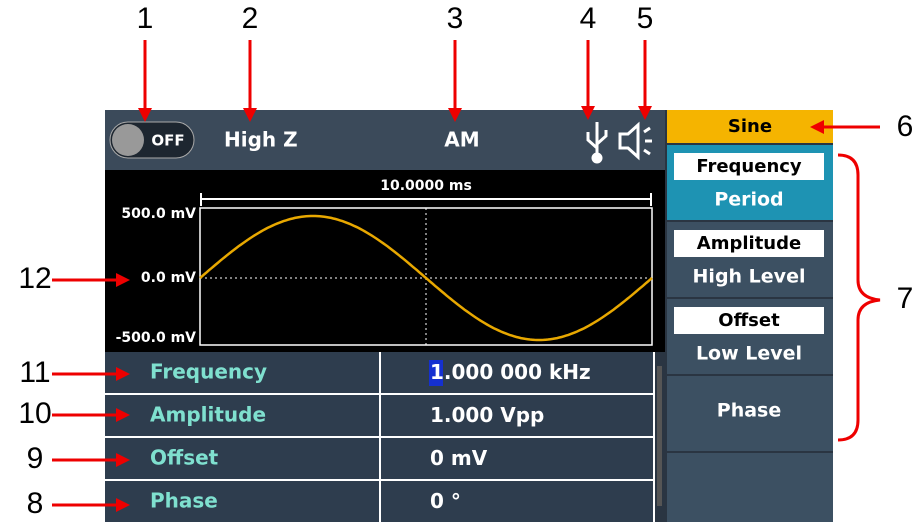 The width and height of the screenshot is (913, 522). I want to click on param-name: Offset, so click(184, 458).